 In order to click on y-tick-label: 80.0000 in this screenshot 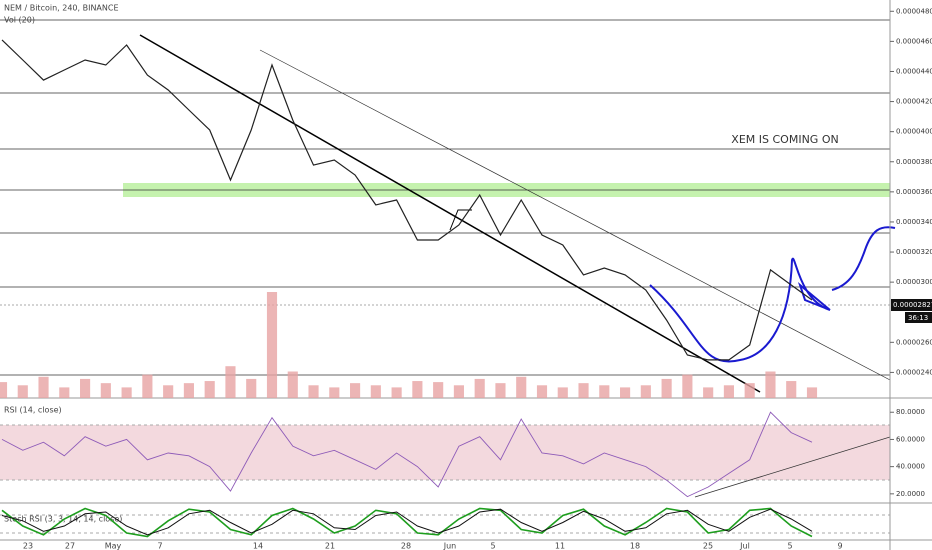, I will do `click(910, 412)`.